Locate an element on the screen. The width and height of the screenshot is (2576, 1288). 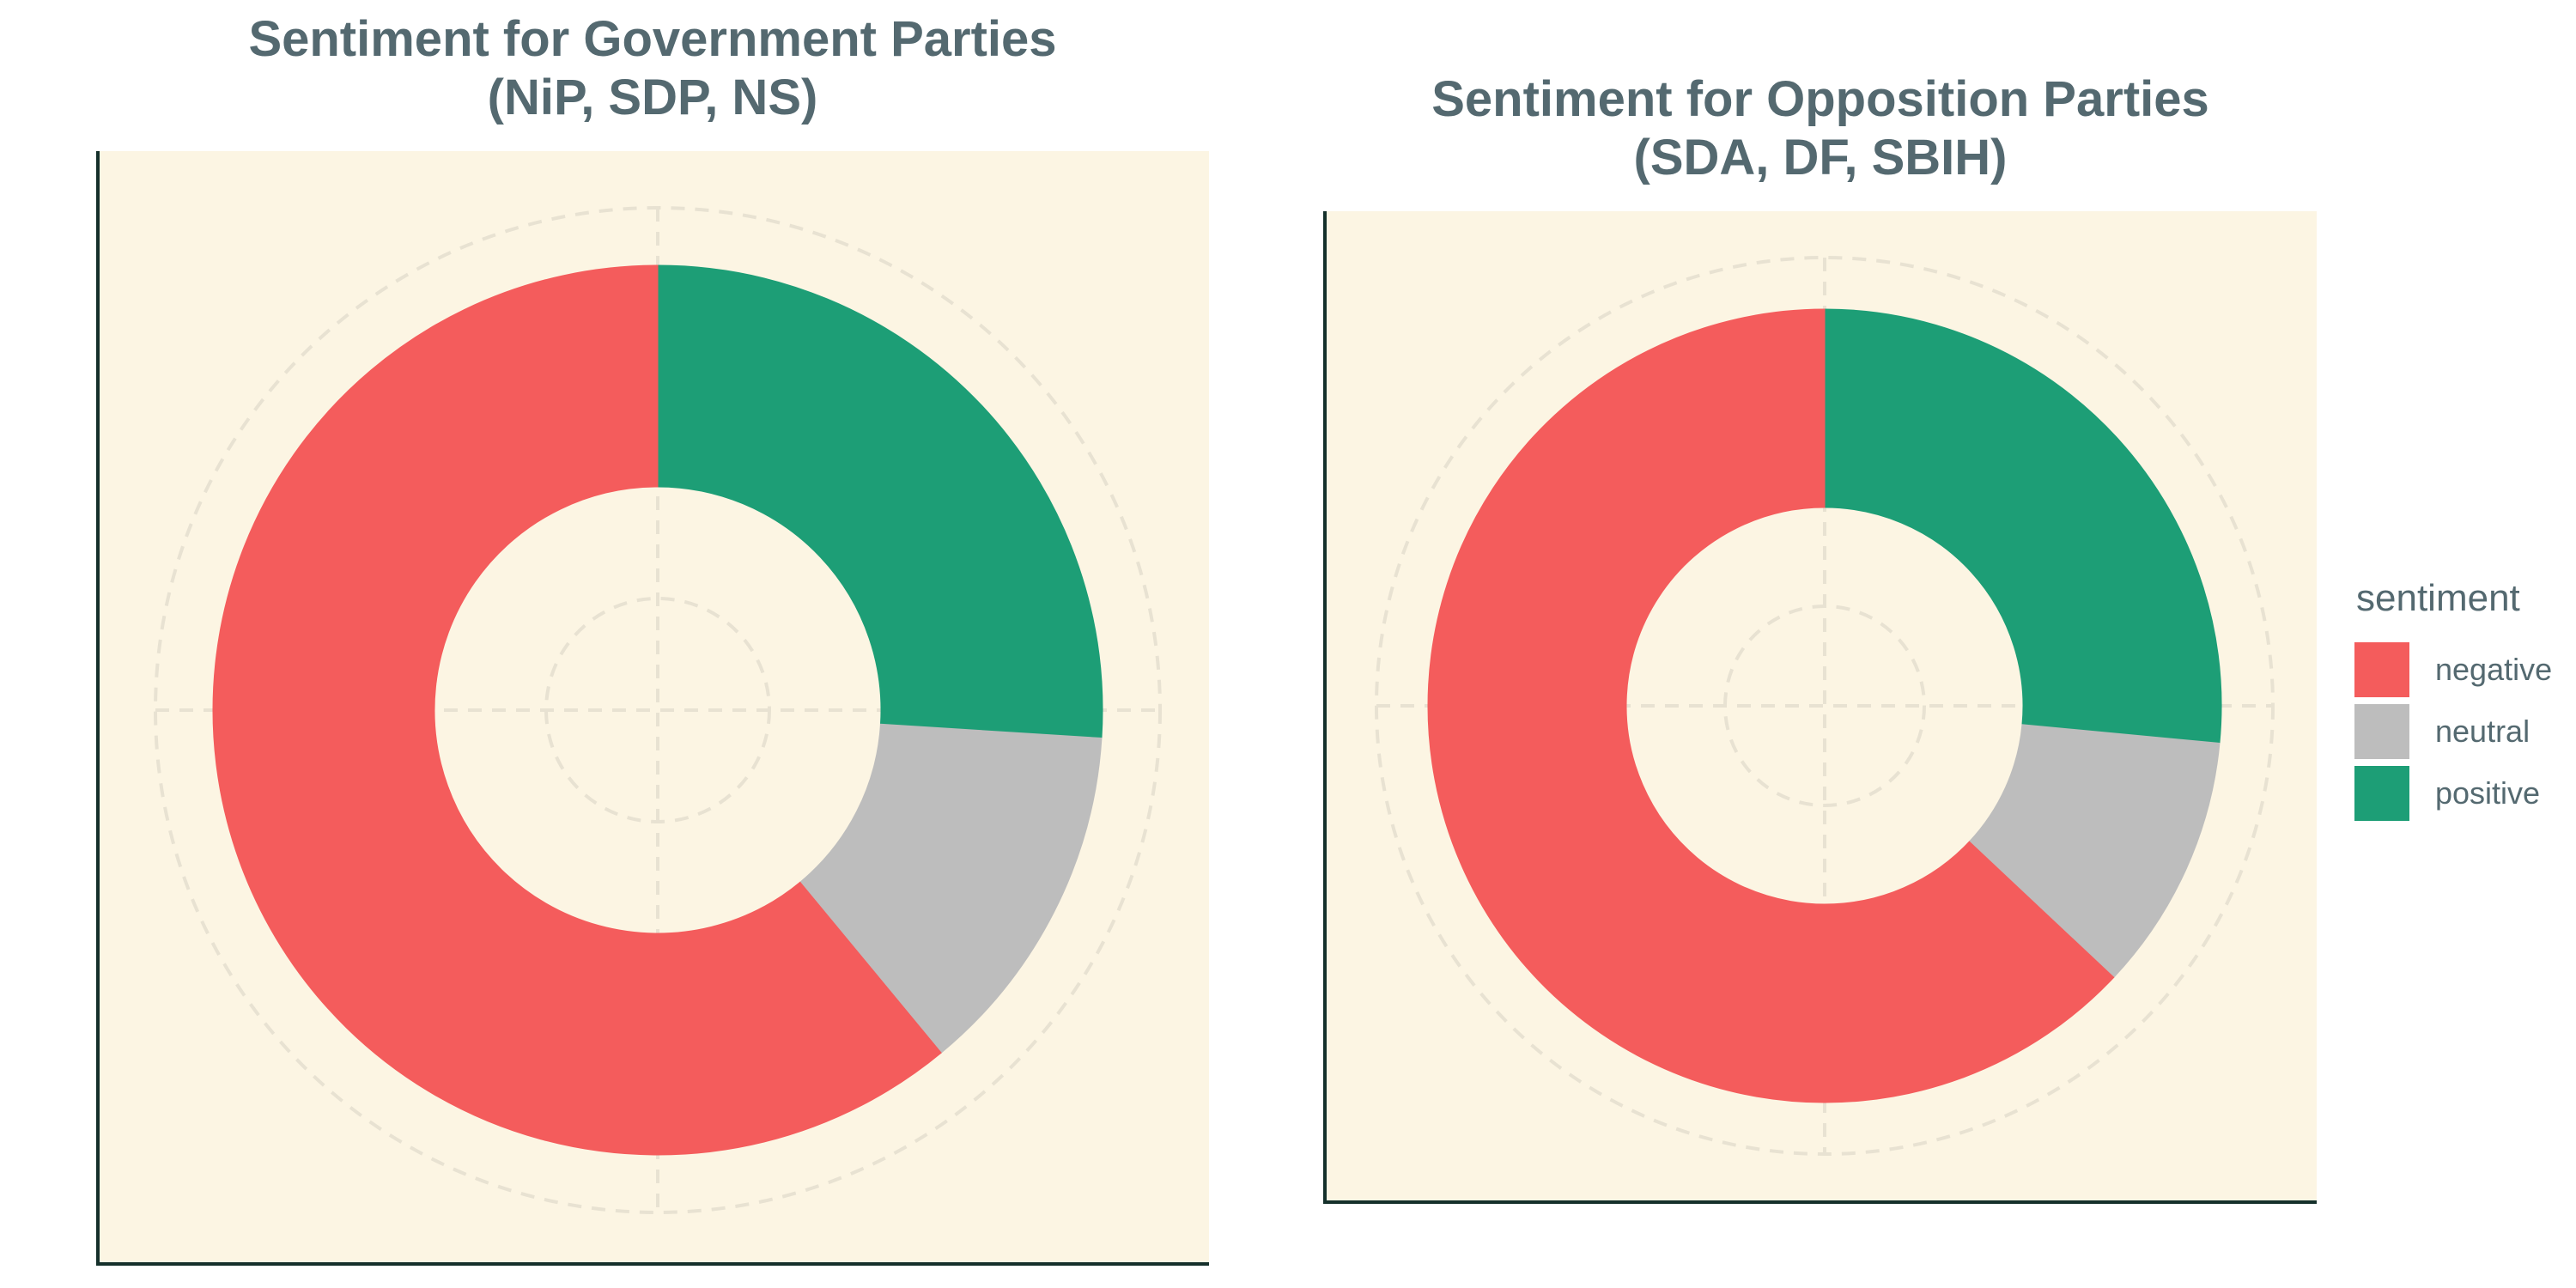
legend: sentiment negative neutral positive is located at coordinates (2456, 700).